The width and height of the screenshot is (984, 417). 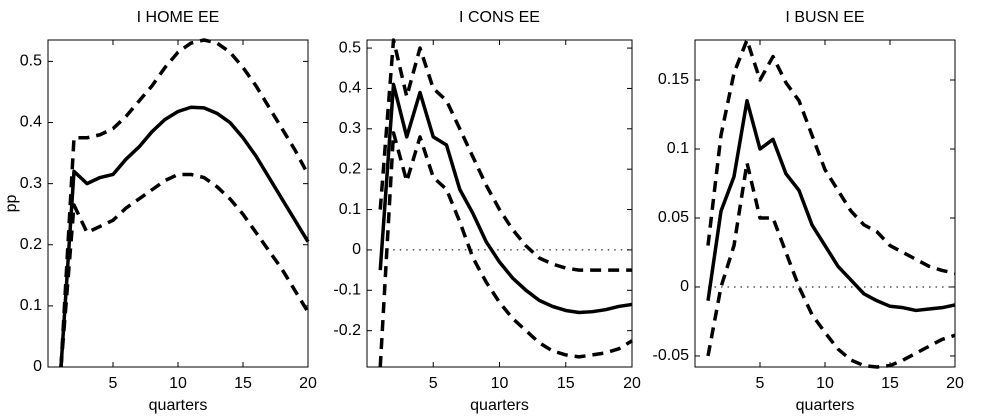 What do you see at coordinates (499, 17) in the screenshot?
I see `chart-title: I CONS EE` at bounding box center [499, 17].